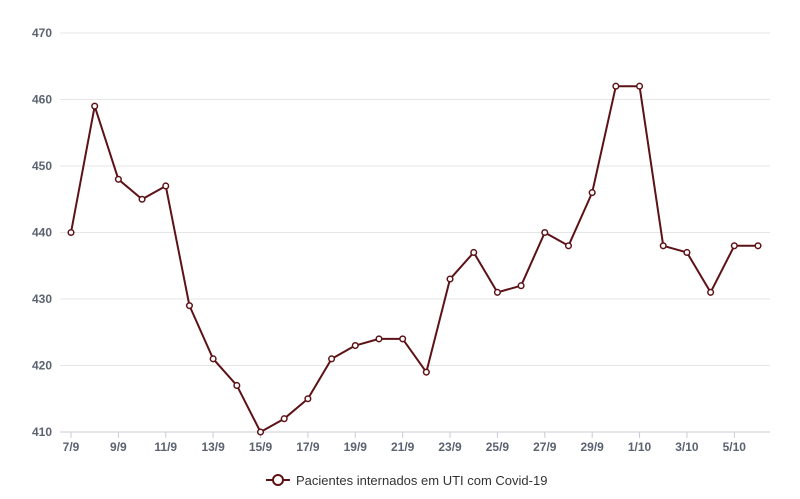 This screenshot has height=499, width=800. I want to click on y-tick-label: 450, so click(42, 166).